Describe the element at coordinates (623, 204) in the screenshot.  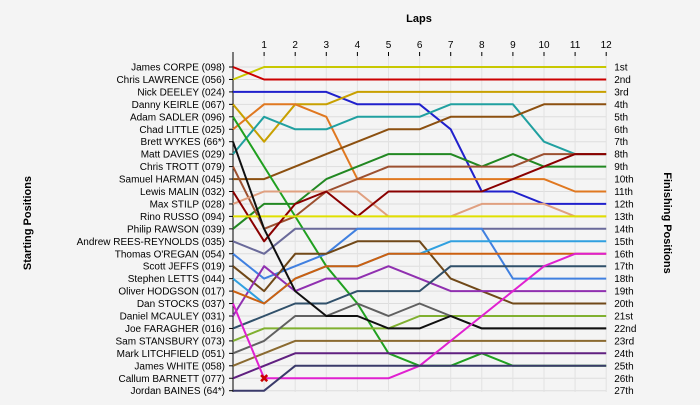
I see `finish-label: 12th` at that location.